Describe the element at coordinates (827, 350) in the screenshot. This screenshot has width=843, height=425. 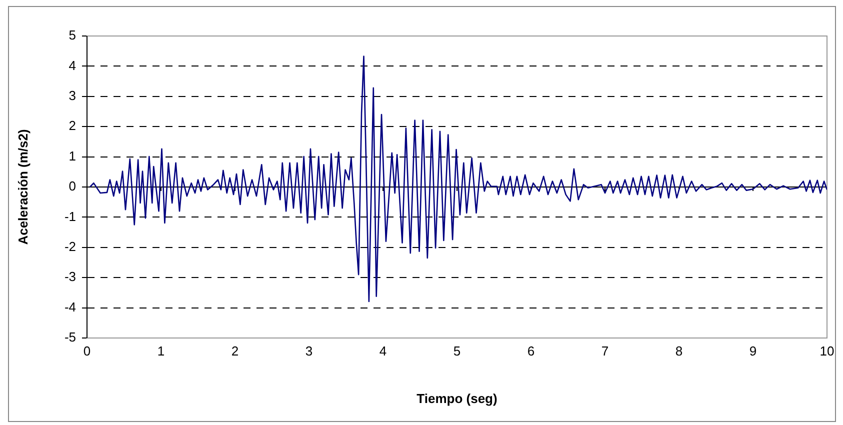
I see `x-tick-label: 10` at that location.